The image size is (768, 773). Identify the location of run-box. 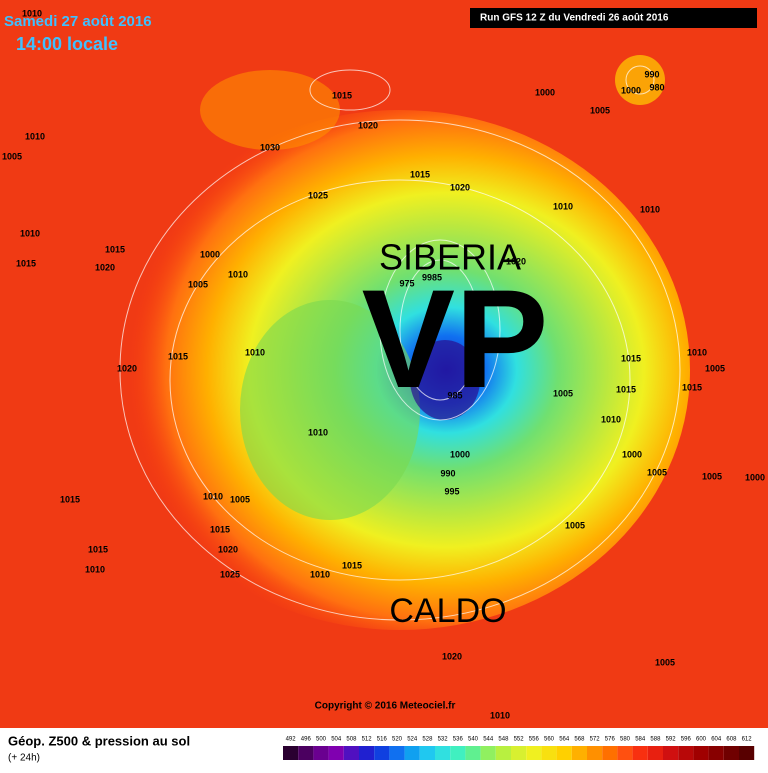
(613, 18).